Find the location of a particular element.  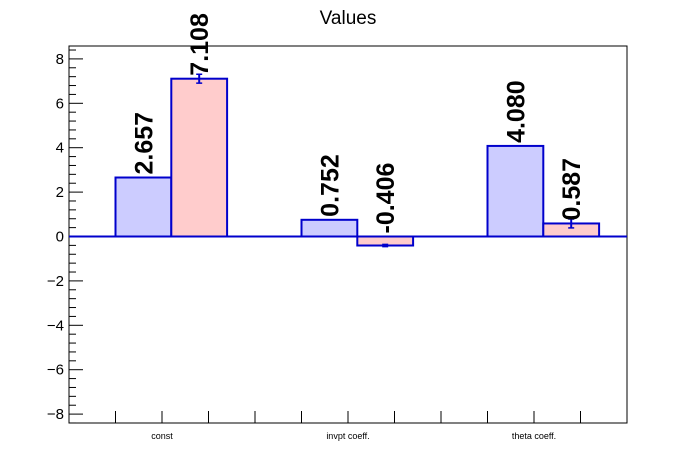

data-label: 4.080 is located at coordinates (516, 111).